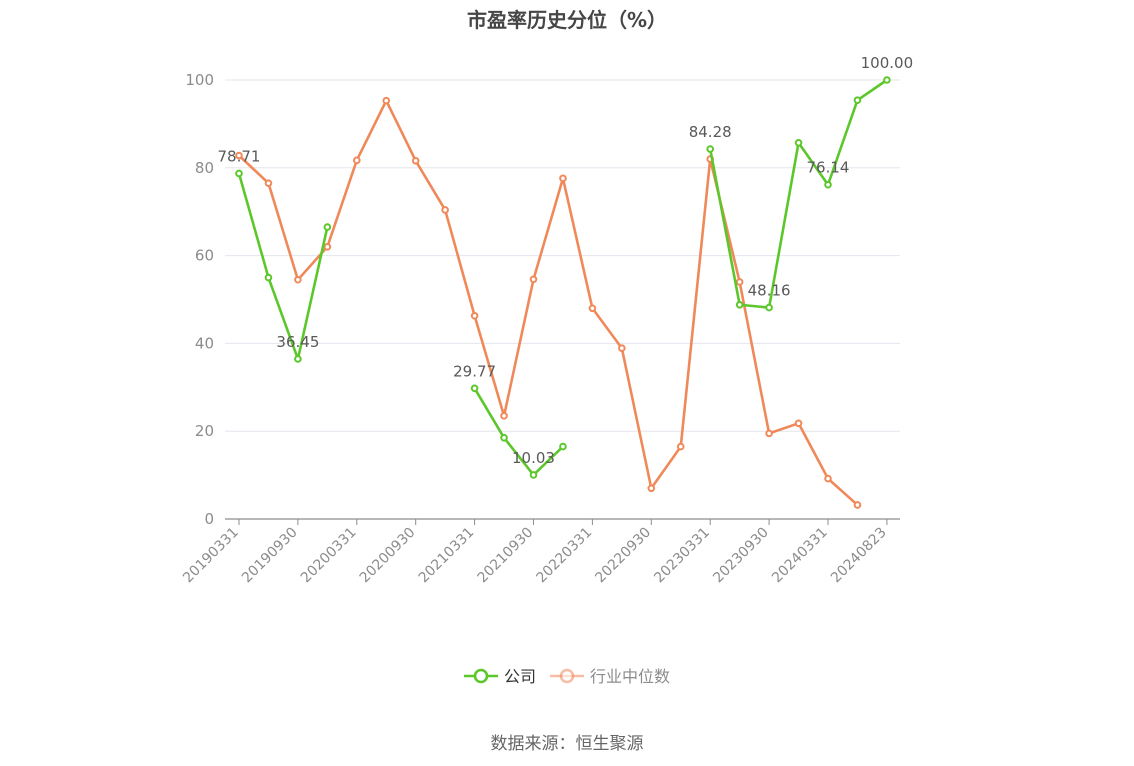 Image resolution: width=1134 pixels, height=766 pixels. Describe the element at coordinates (204, 431) in the screenshot. I see `y-tick-label: 20` at that location.